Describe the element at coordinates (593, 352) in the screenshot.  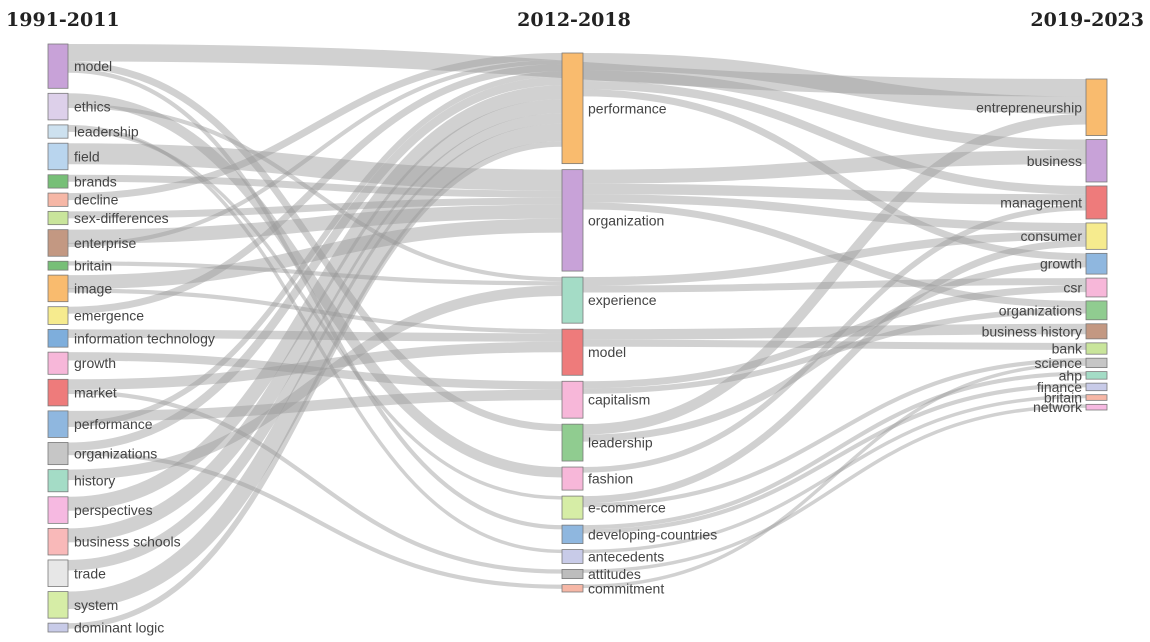
I see `node-1-3: model` at that location.